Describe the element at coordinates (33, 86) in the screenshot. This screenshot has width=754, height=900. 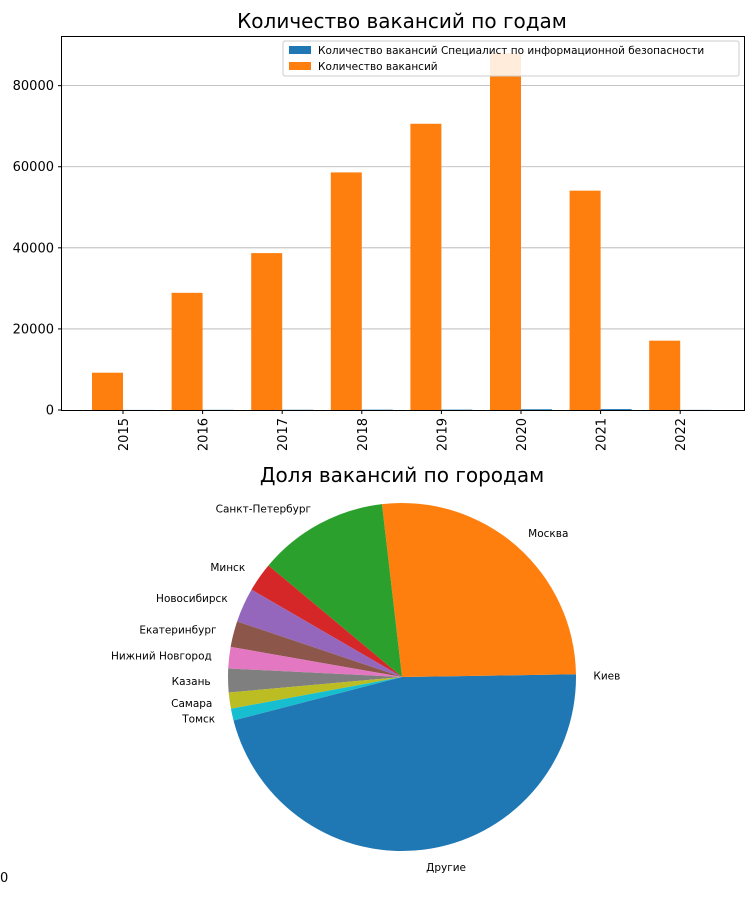
I see `y-tick-label: 80000` at that location.